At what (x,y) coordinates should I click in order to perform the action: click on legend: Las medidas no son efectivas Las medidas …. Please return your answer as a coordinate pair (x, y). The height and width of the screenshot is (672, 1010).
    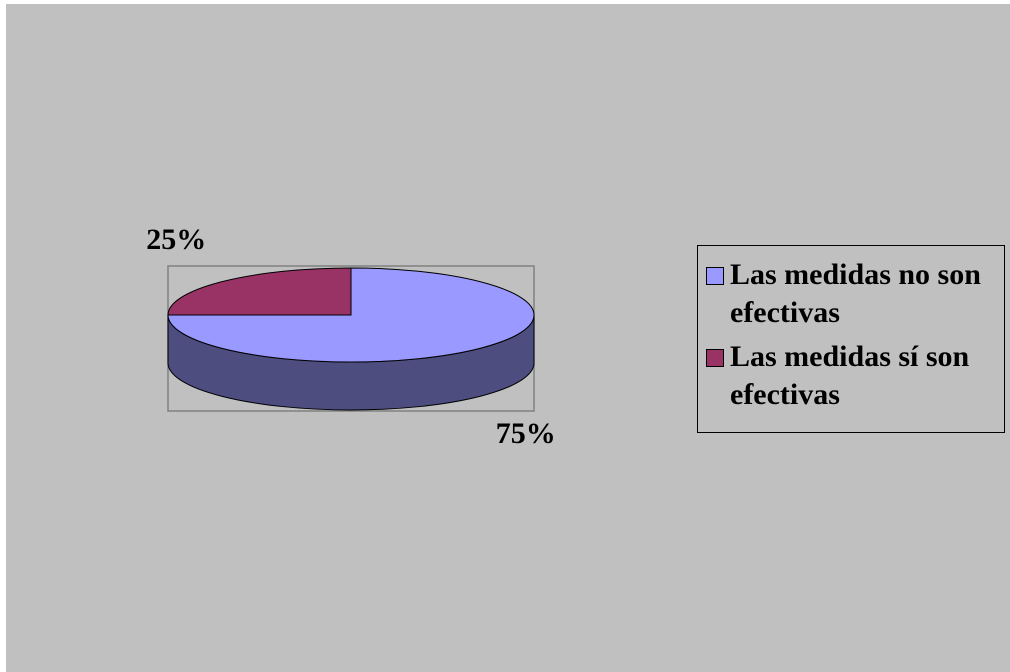
    Looking at the image, I should click on (851, 339).